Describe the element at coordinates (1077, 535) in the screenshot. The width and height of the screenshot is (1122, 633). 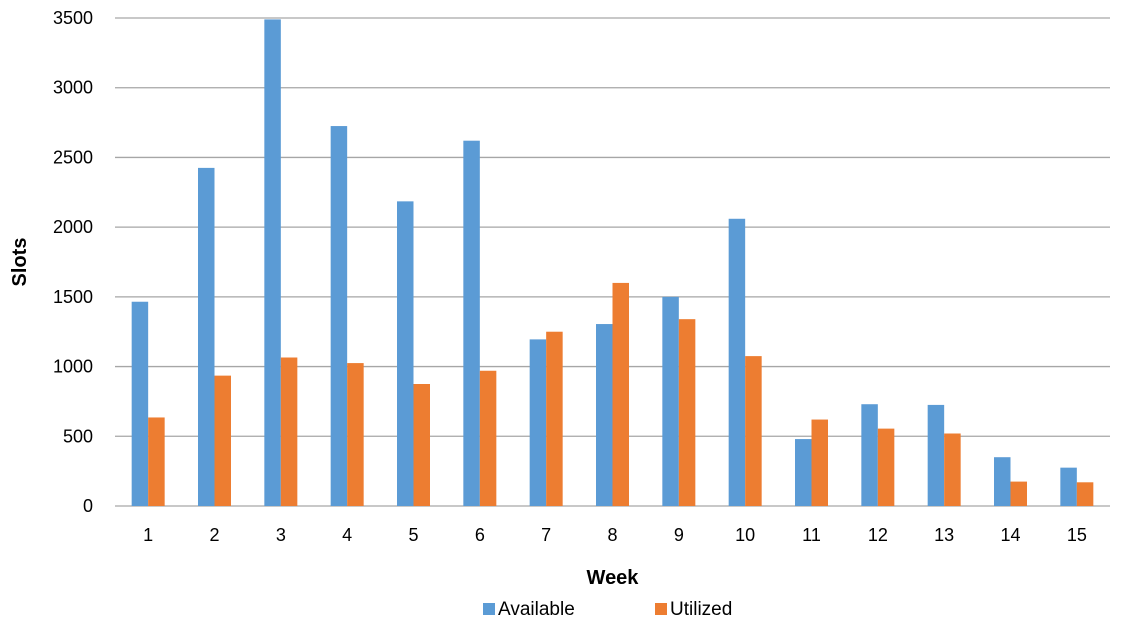
I see `x-tick-label: 15` at that location.